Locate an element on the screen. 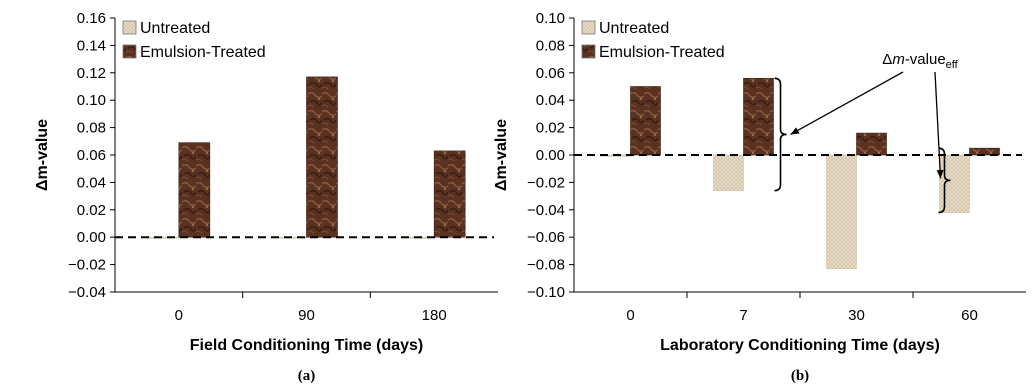  y-tick-label: 0.14 is located at coordinates (91, 45).